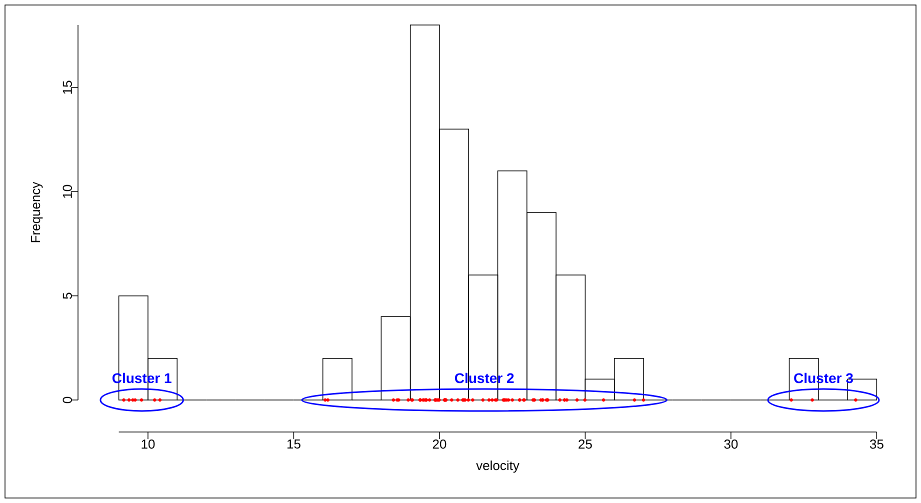 This screenshot has width=921, height=503. Describe the element at coordinates (37, 212) in the screenshot. I see `y-axis-title: Frequency` at that location.